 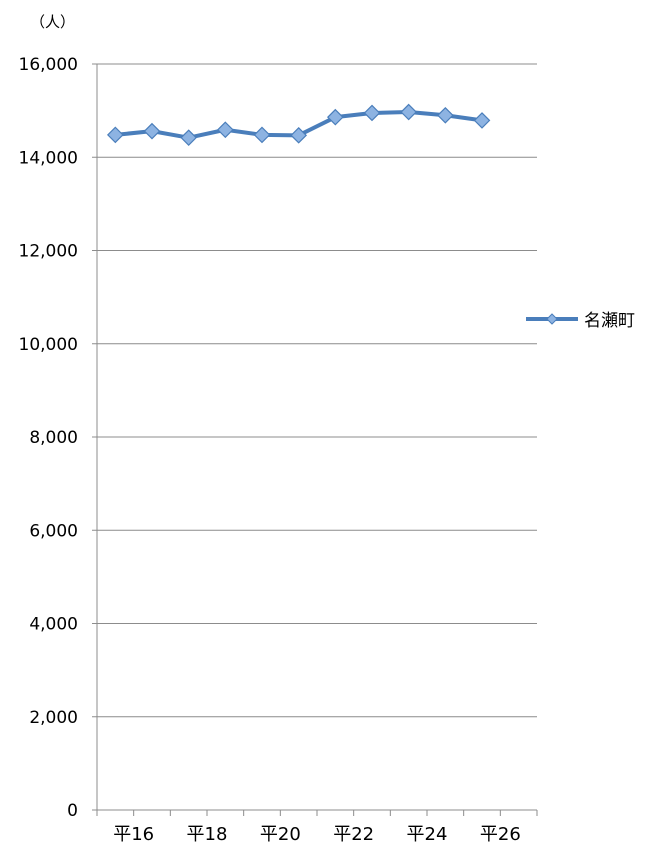 I want to click on x-tick-label: 平24, so click(x=427, y=834).